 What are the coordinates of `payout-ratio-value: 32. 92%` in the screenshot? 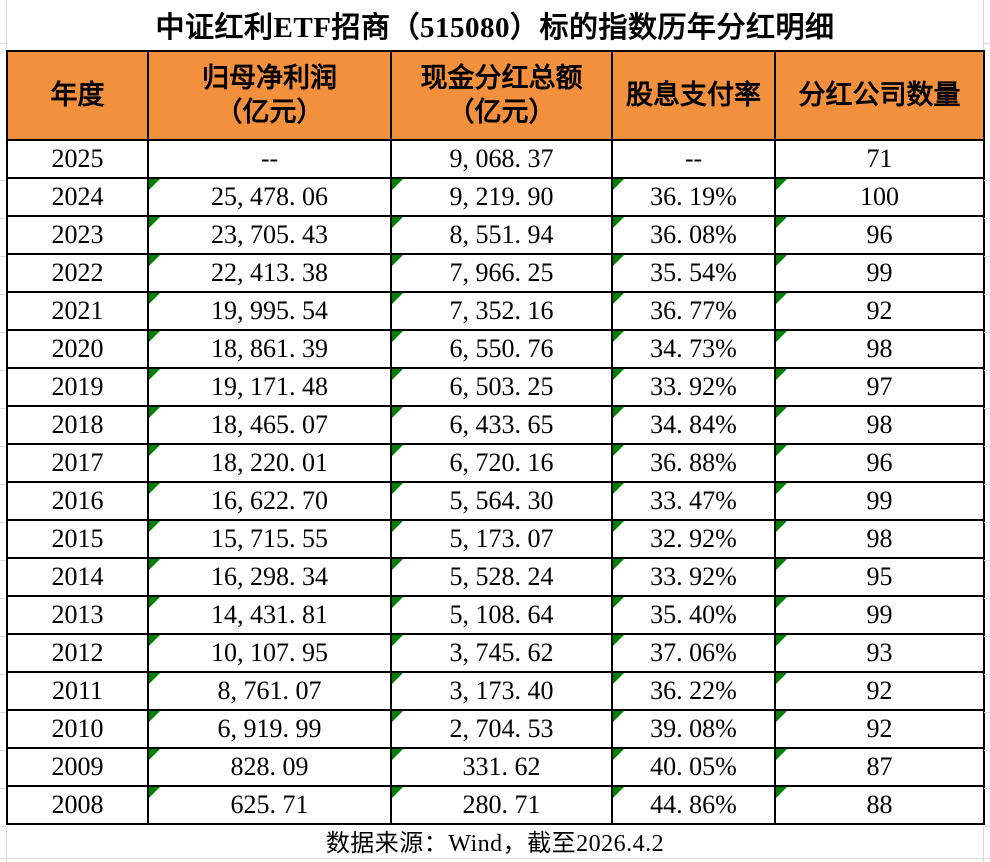 It's located at (693, 538).